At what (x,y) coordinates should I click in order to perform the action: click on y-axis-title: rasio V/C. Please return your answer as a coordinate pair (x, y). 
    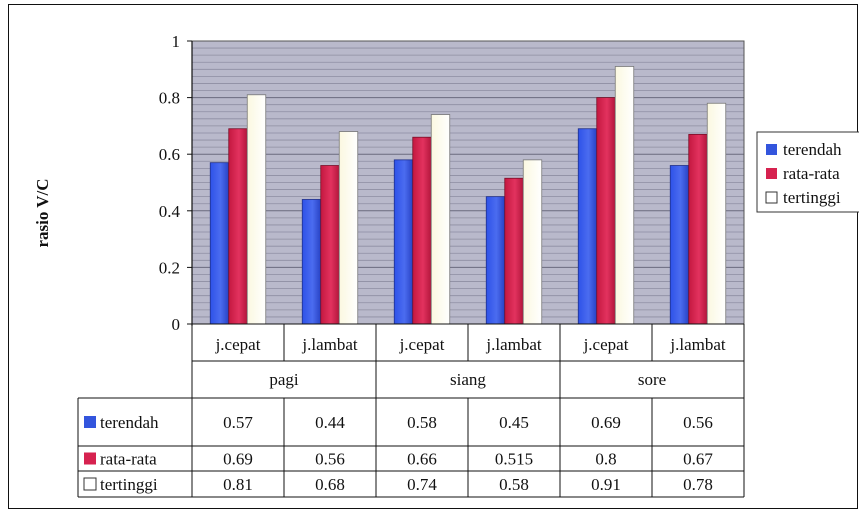
    Looking at the image, I should click on (42, 212).